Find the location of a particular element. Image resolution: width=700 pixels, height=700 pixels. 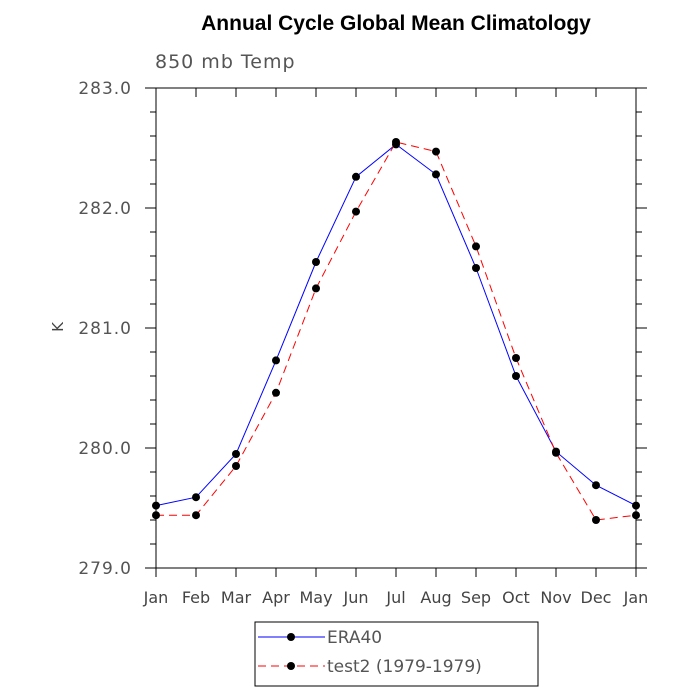

x-tick-label: Nov is located at coordinates (555, 597).